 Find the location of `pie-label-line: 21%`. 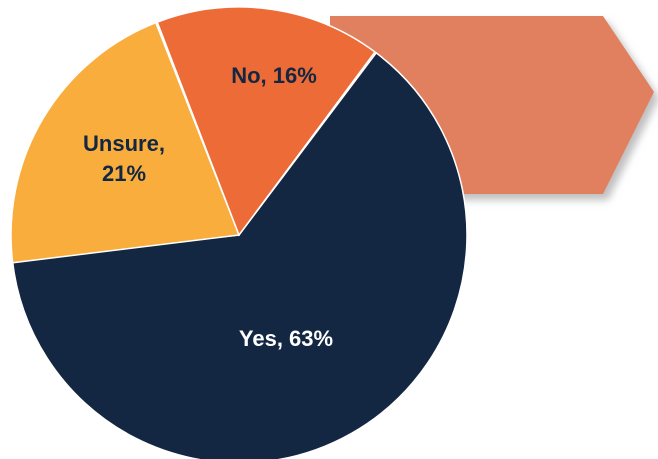

pie-label-line: 21% is located at coordinates (124, 173).